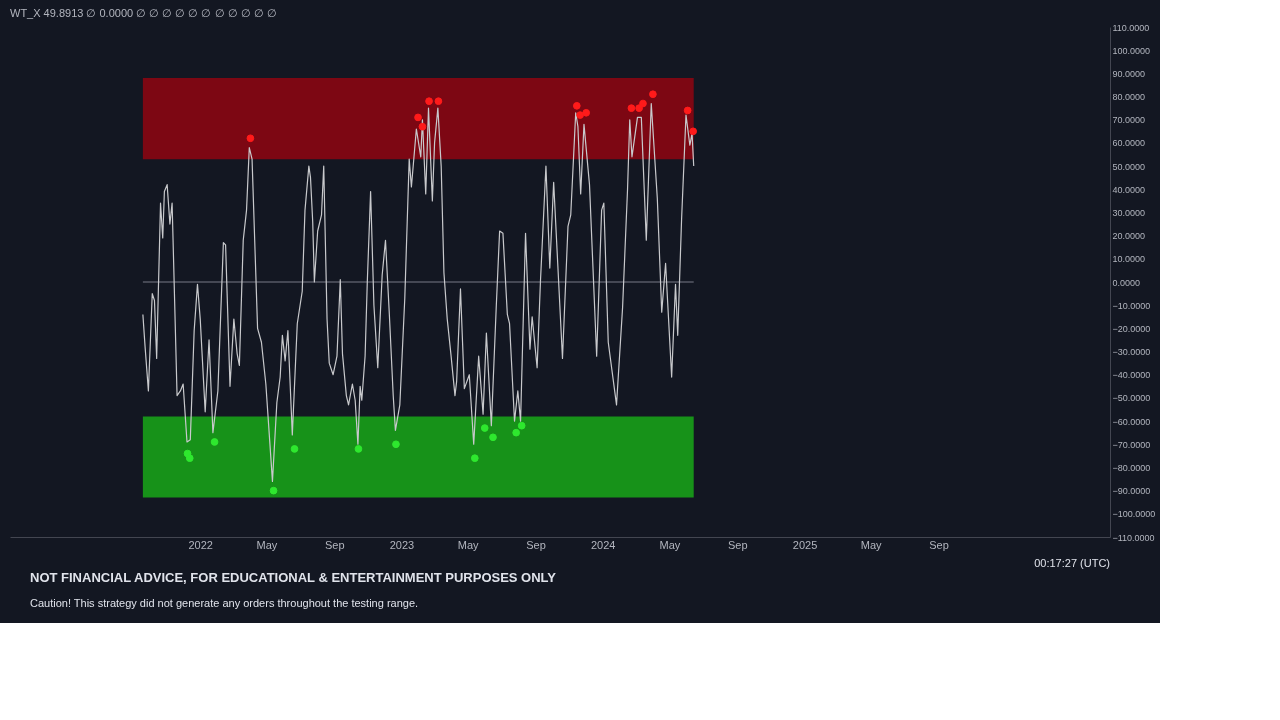  What do you see at coordinates (1133, 537) in the screenshot?
I see `y-tick-label: −110.0000` at bounding box center [1133, 537].